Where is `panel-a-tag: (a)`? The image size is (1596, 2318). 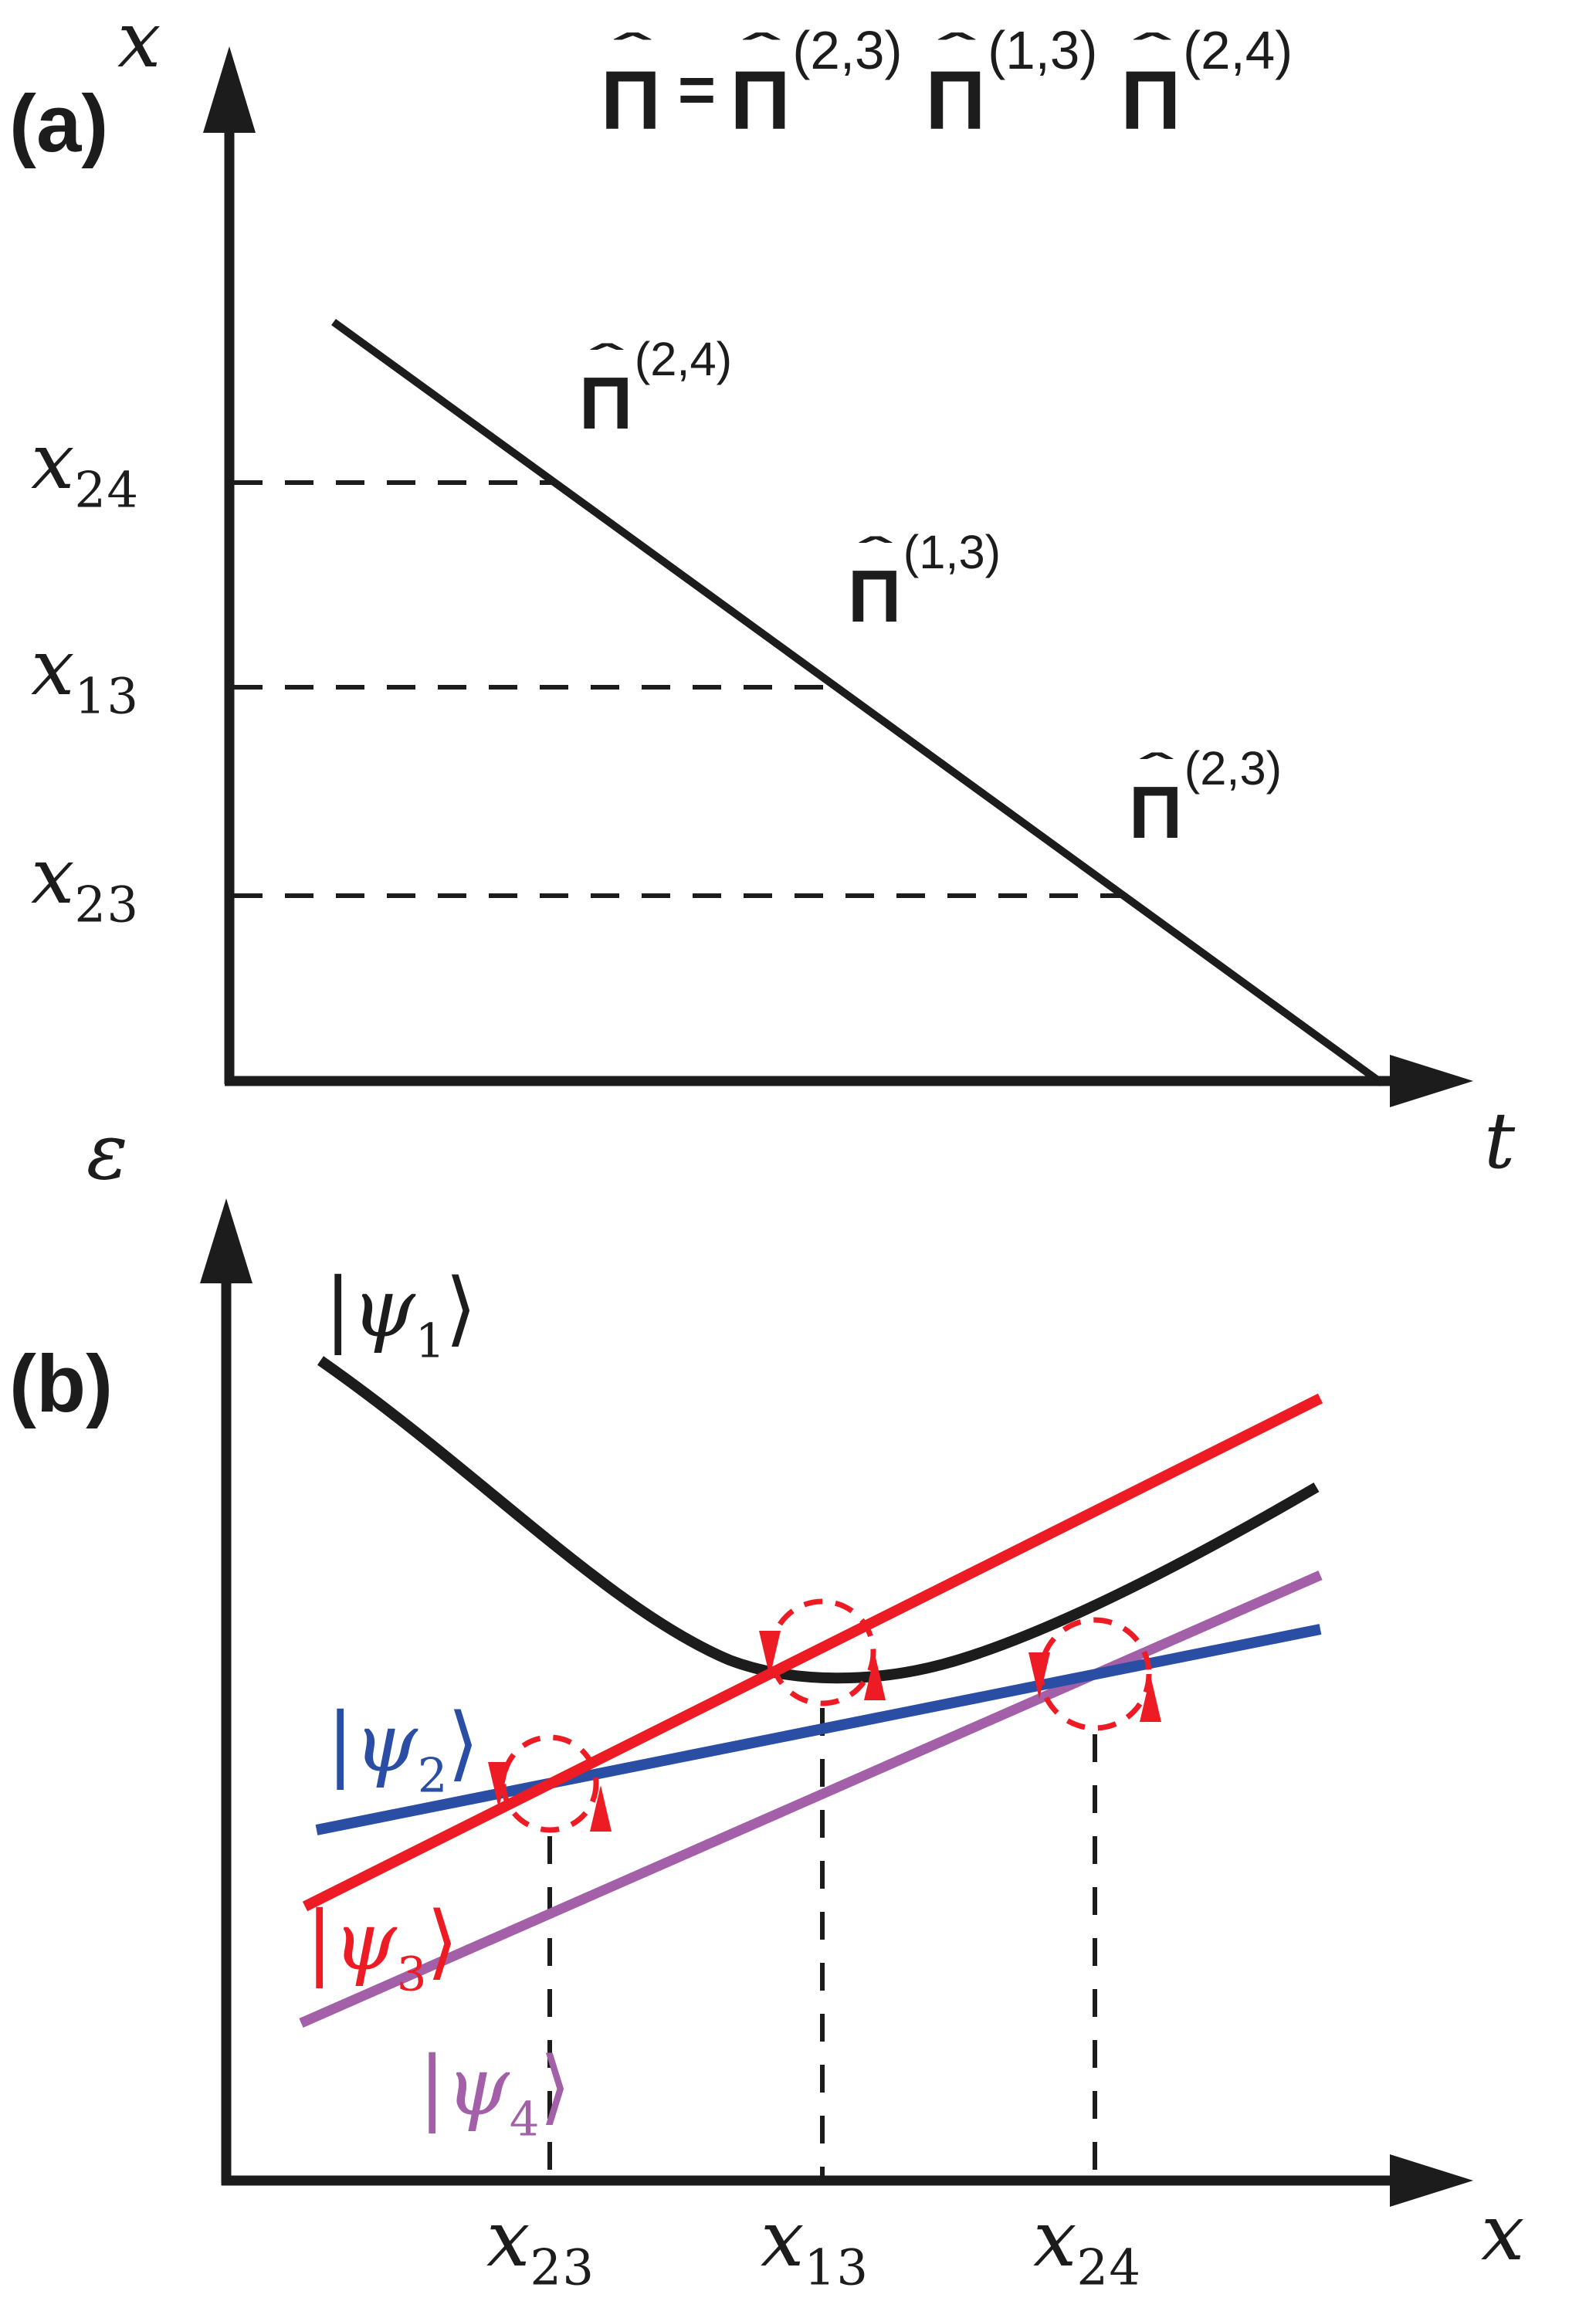 panel-a-tag: (a) is located at coordinates (59, 124).